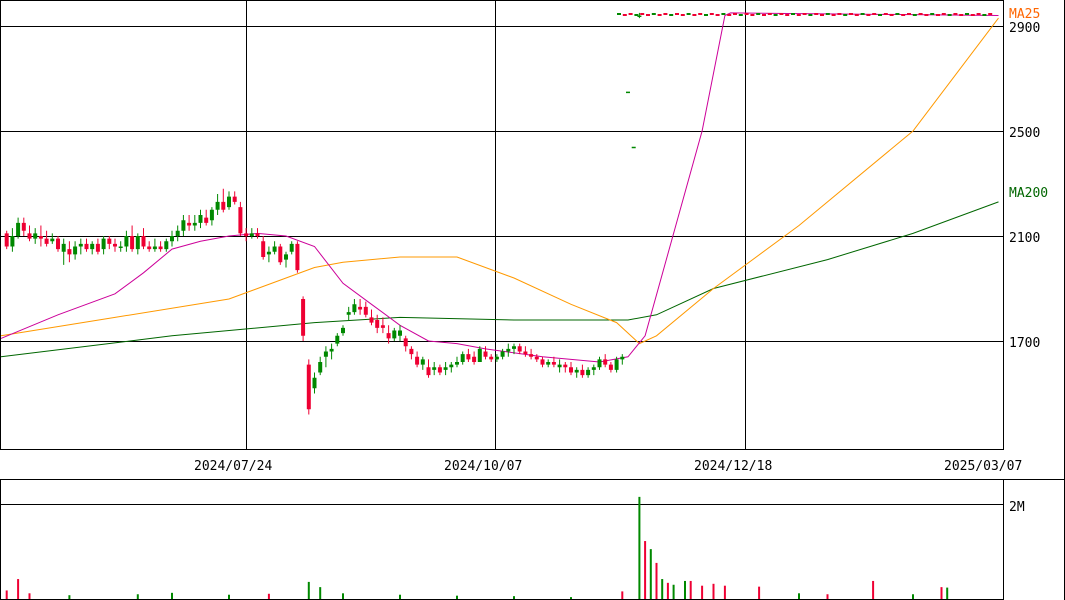  Describe the element at coordinates (1024, 133) in the screenshot. I see `y-tick-label: 2500` at that location.